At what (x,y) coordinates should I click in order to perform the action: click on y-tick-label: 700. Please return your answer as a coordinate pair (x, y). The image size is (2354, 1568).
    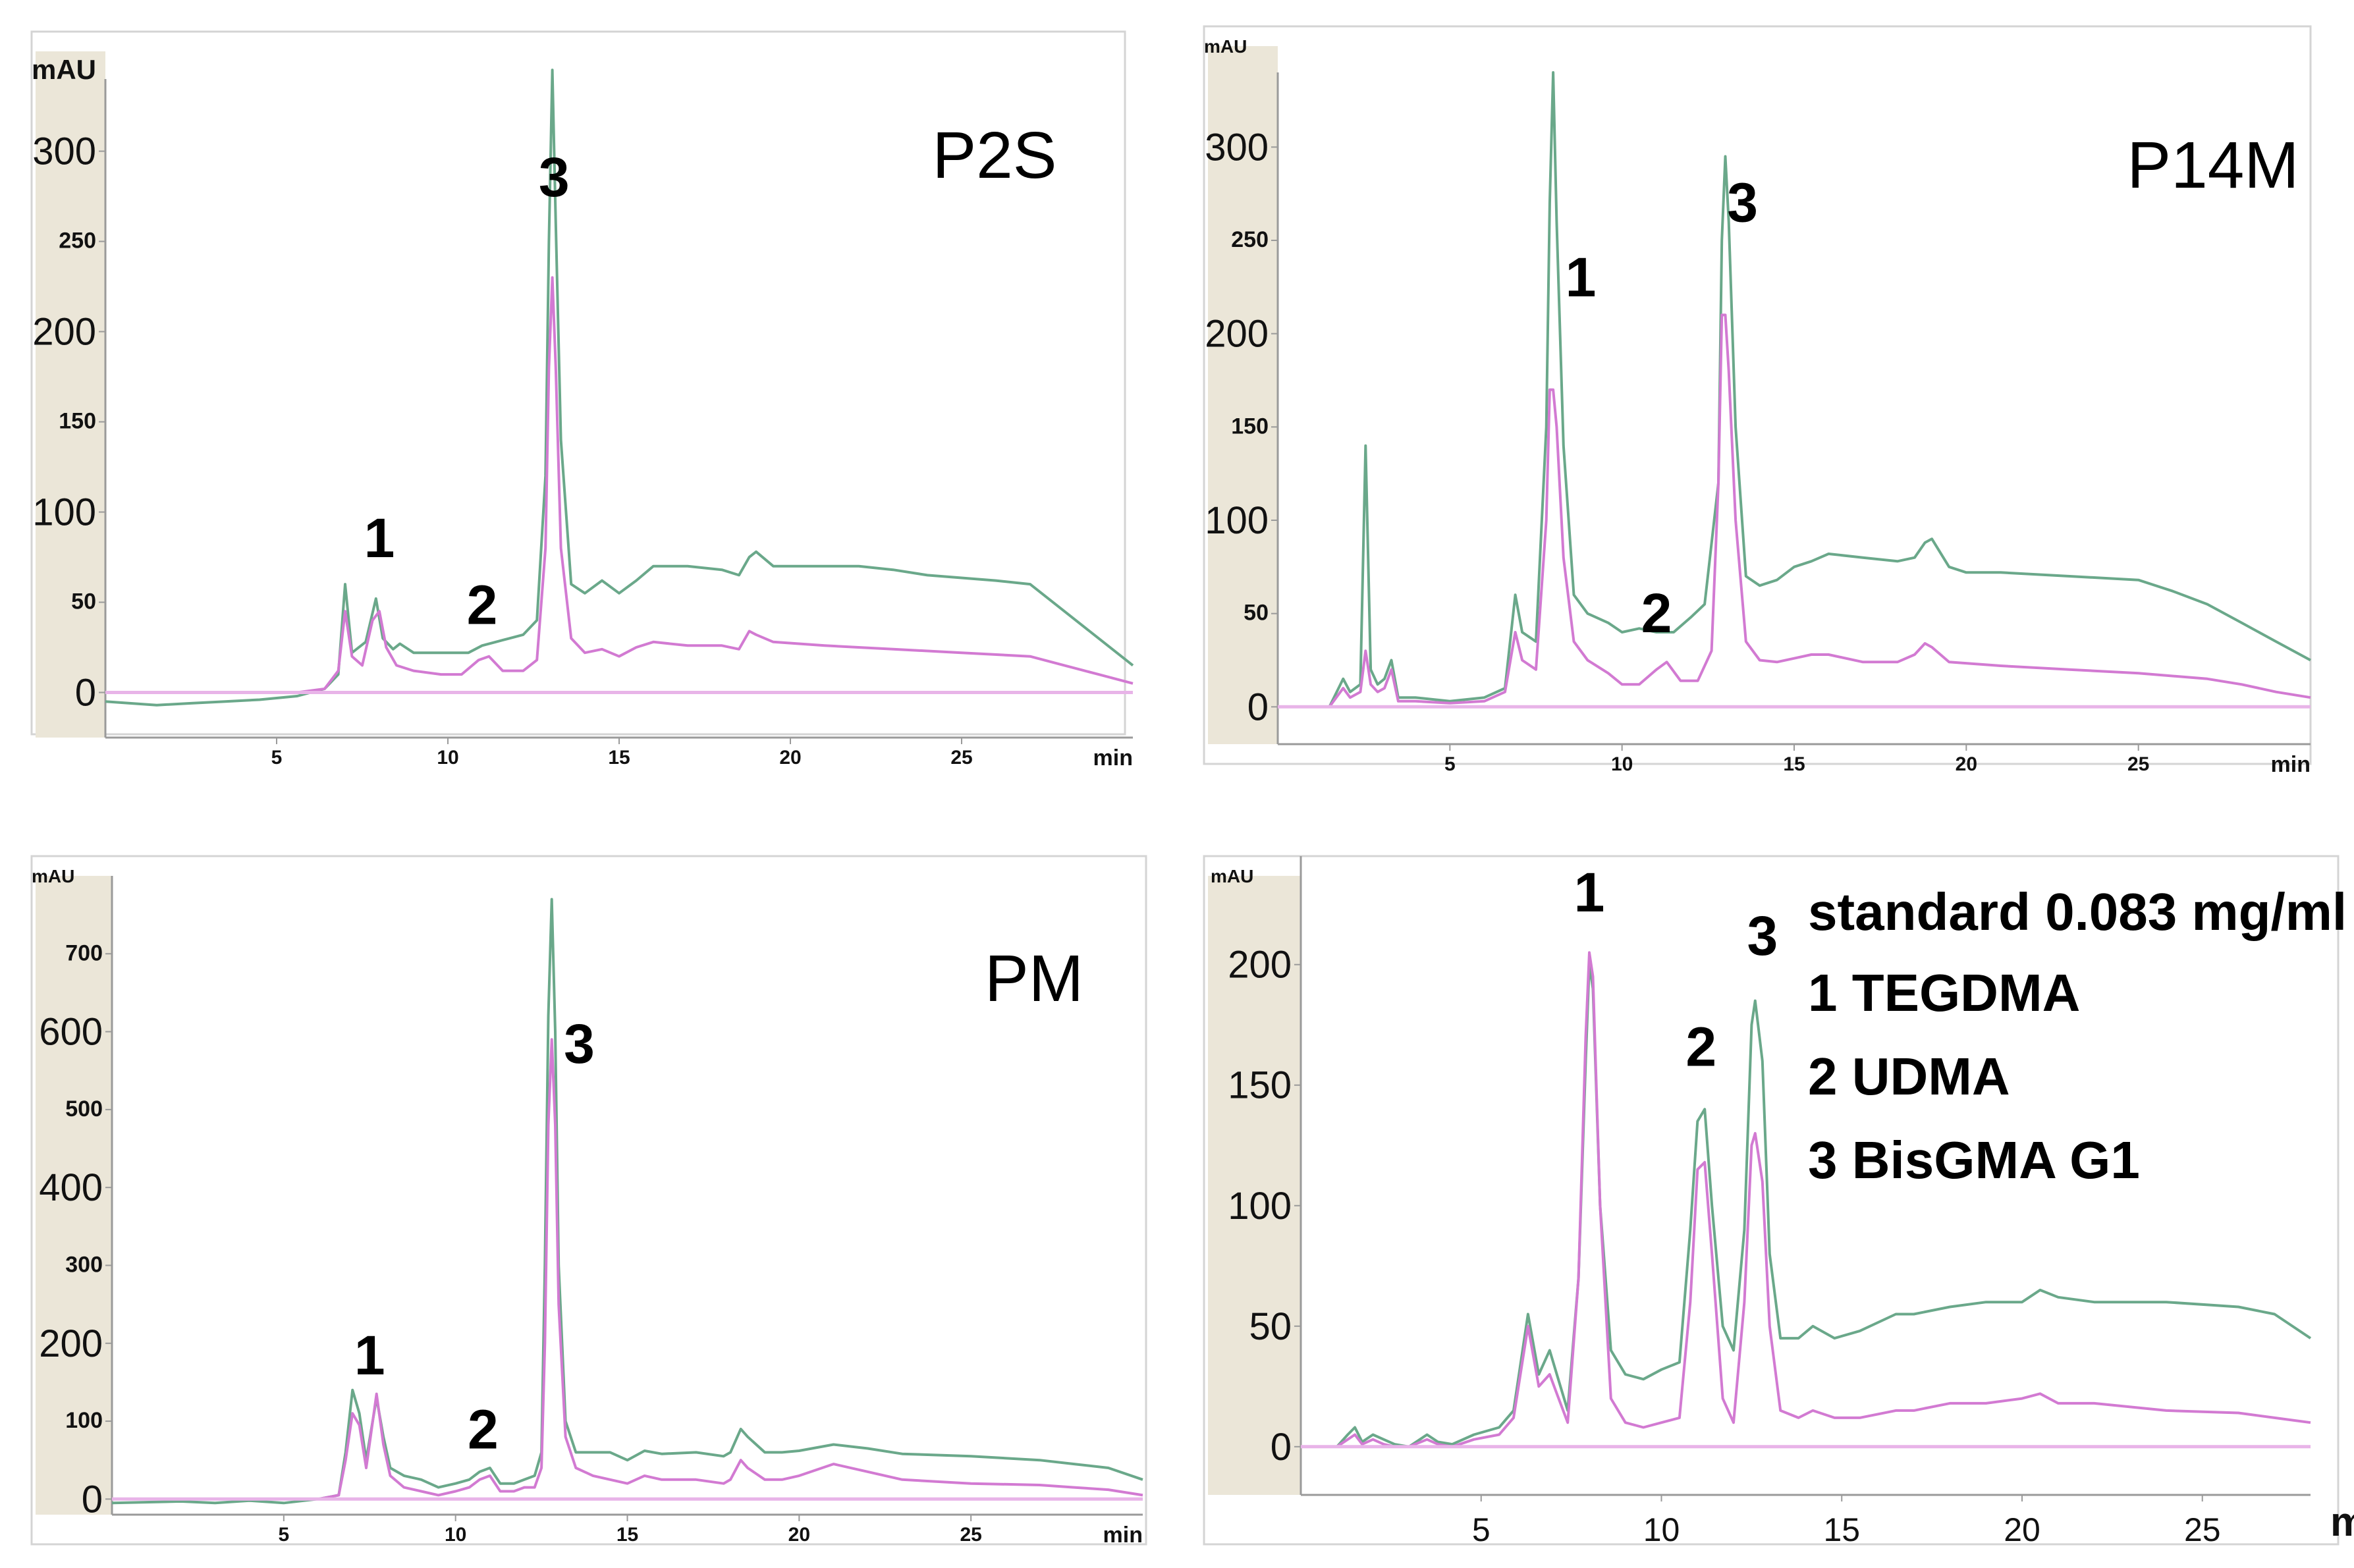
    Looking at the image, I should click on (84, 952).